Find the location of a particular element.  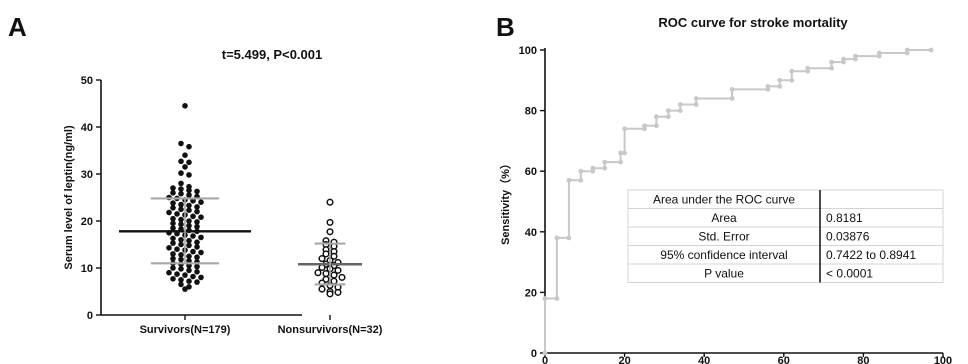

auc-table-header: Area under the ROC curve is located at coordinates (724, 200).